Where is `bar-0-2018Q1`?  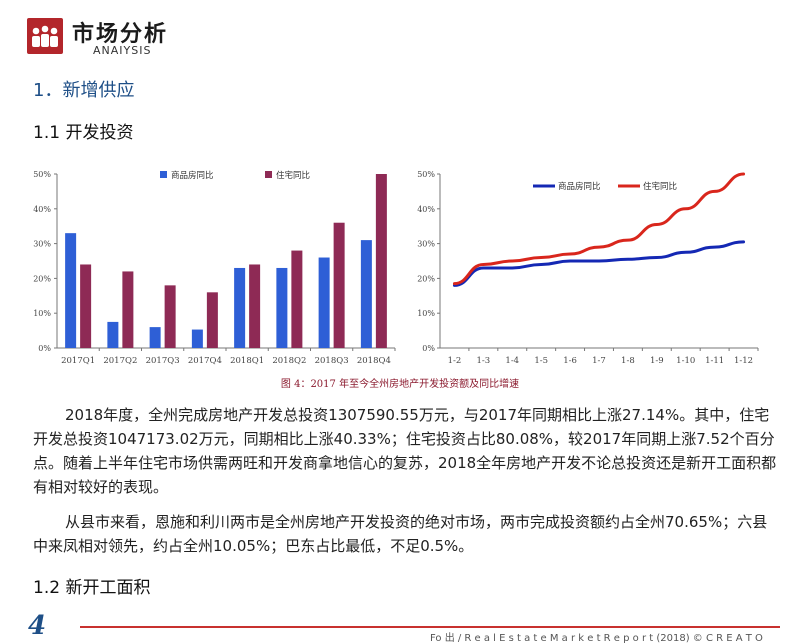
bar-0-2018Q1 is located at coordinates (240, 307).